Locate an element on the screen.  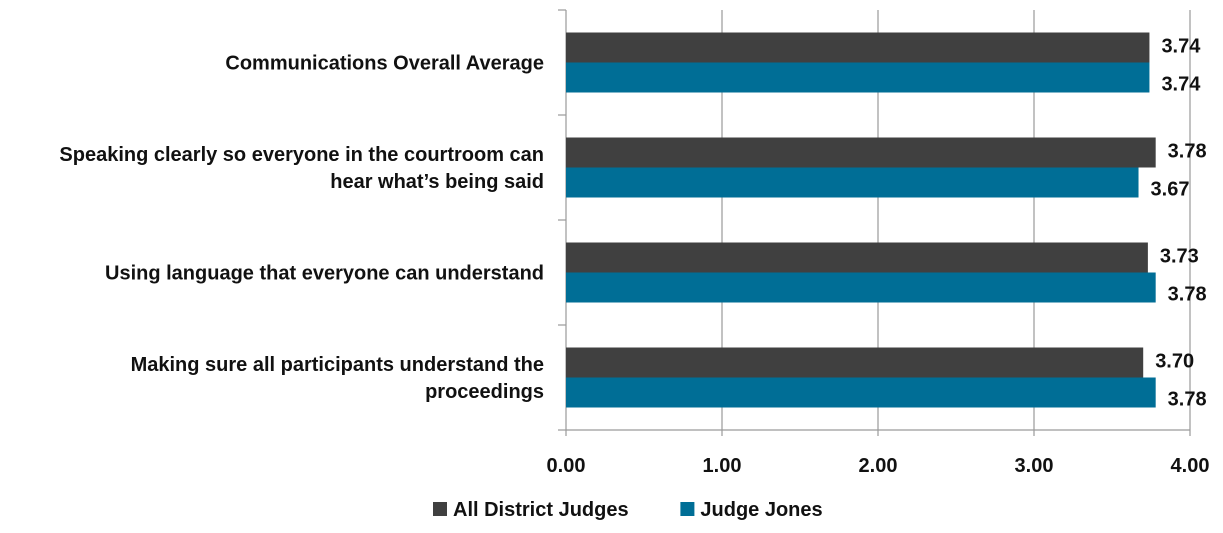
x-tick-labels: 0.00 1.00 2.00 3.00 4.00 is located at coordinates (878, 466).